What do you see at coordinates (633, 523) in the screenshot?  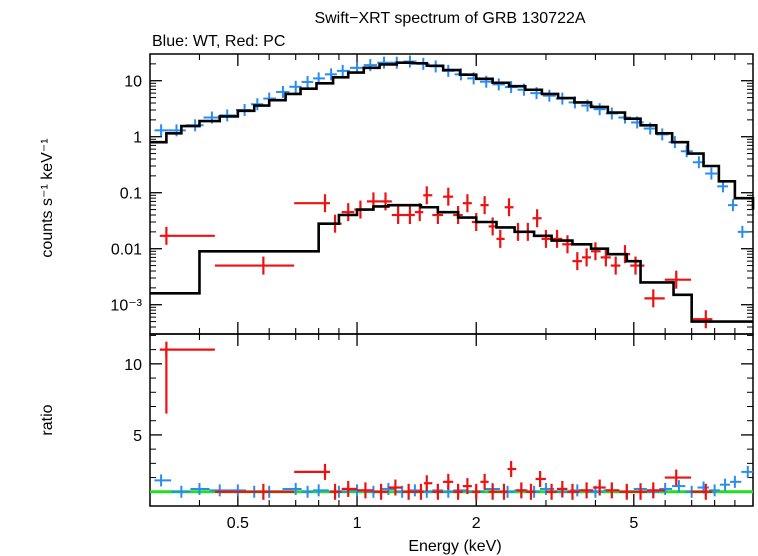 I see `x-tick-label: 5` at bounding box center [633, 523].